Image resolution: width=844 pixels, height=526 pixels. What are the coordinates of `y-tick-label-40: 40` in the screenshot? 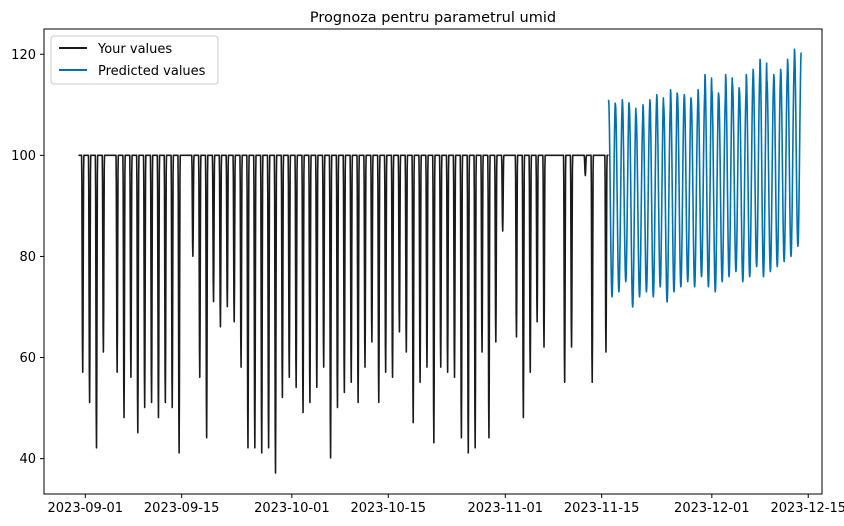 It's located at (27, 459).